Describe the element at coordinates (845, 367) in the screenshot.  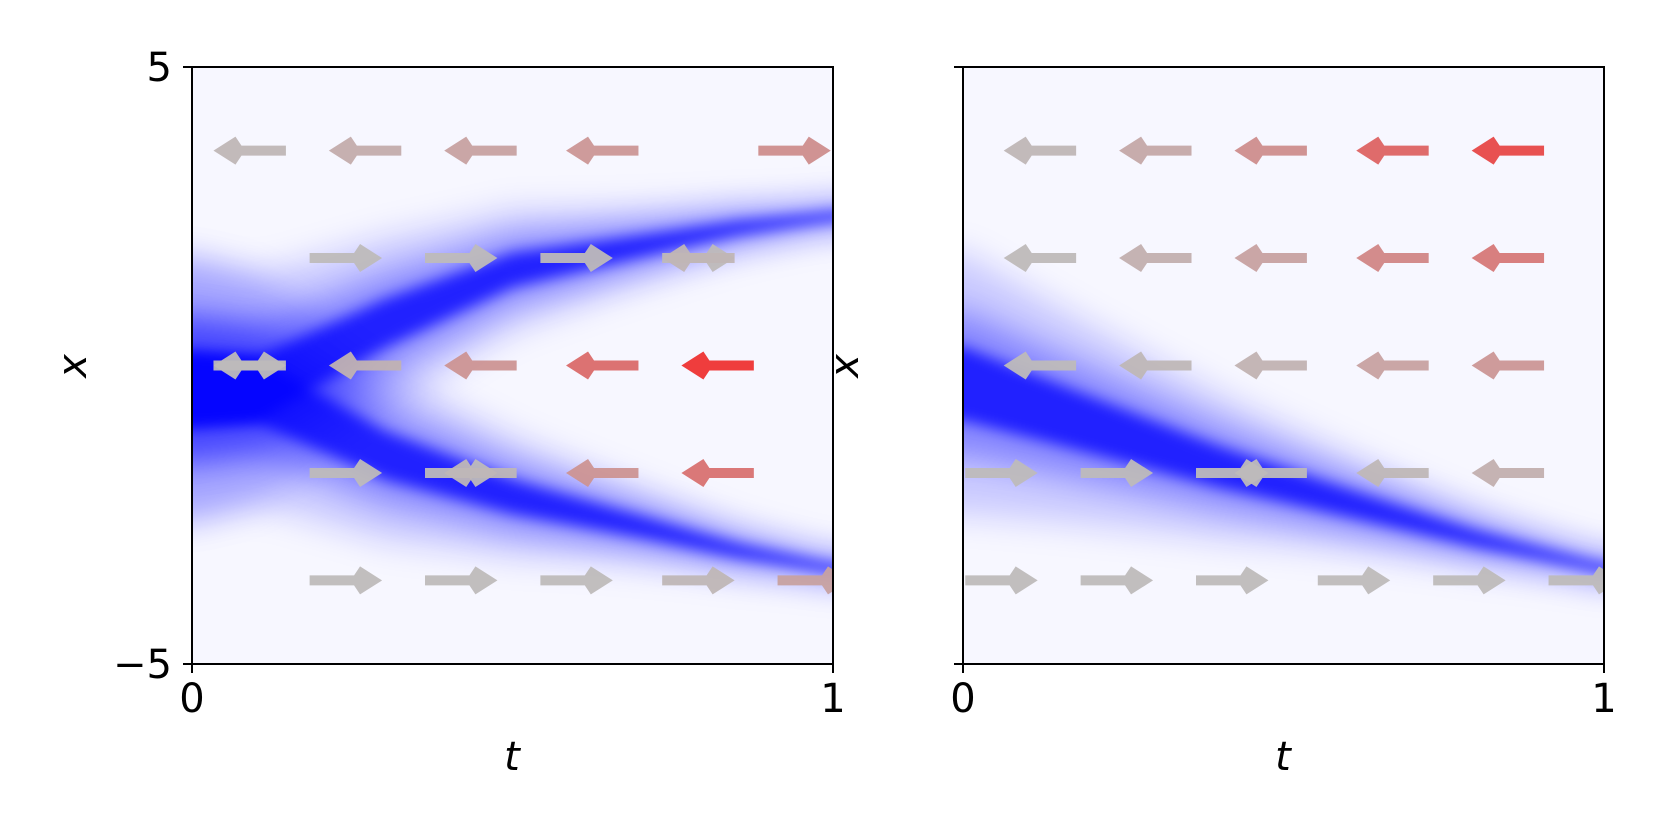
I see `right-y-axis-label: x` at that location.